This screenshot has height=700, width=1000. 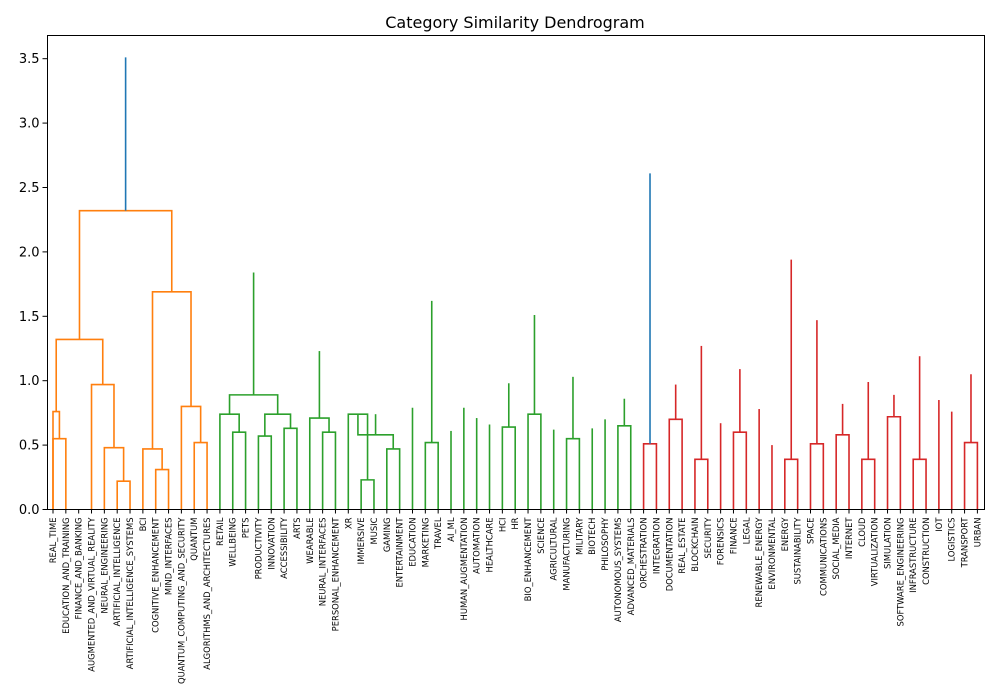 I want to click on x-tick-label: PETS, so click(x=246, y=528).